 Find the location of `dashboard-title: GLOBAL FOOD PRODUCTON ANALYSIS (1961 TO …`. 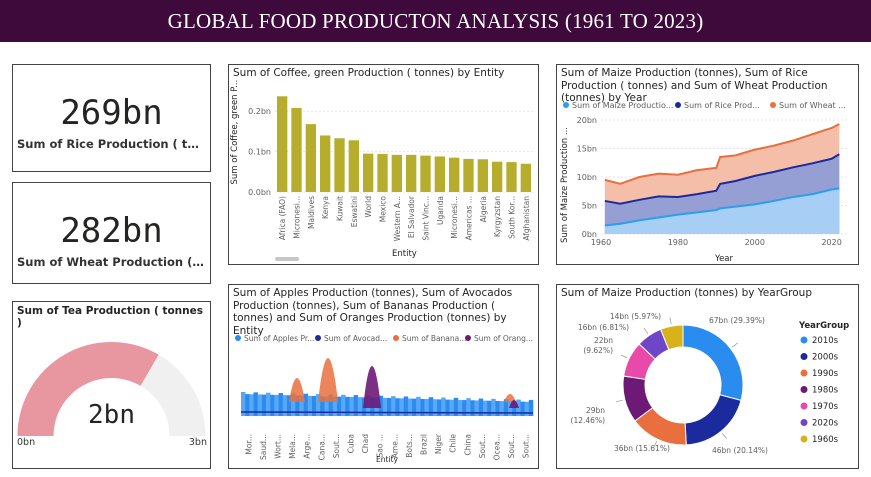

dashboard-title: GLOBAL FOOD PRODUCTON ANALYSIS (1961 TO … is located at coordinates (435, 20).